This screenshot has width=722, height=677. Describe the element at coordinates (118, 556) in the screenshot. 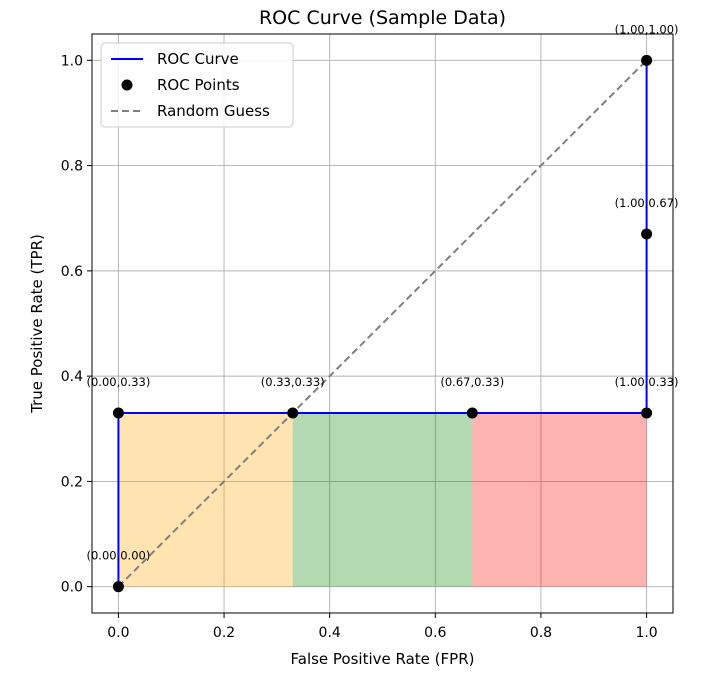

I see `point-label: (0.00,0.00)` at that location.